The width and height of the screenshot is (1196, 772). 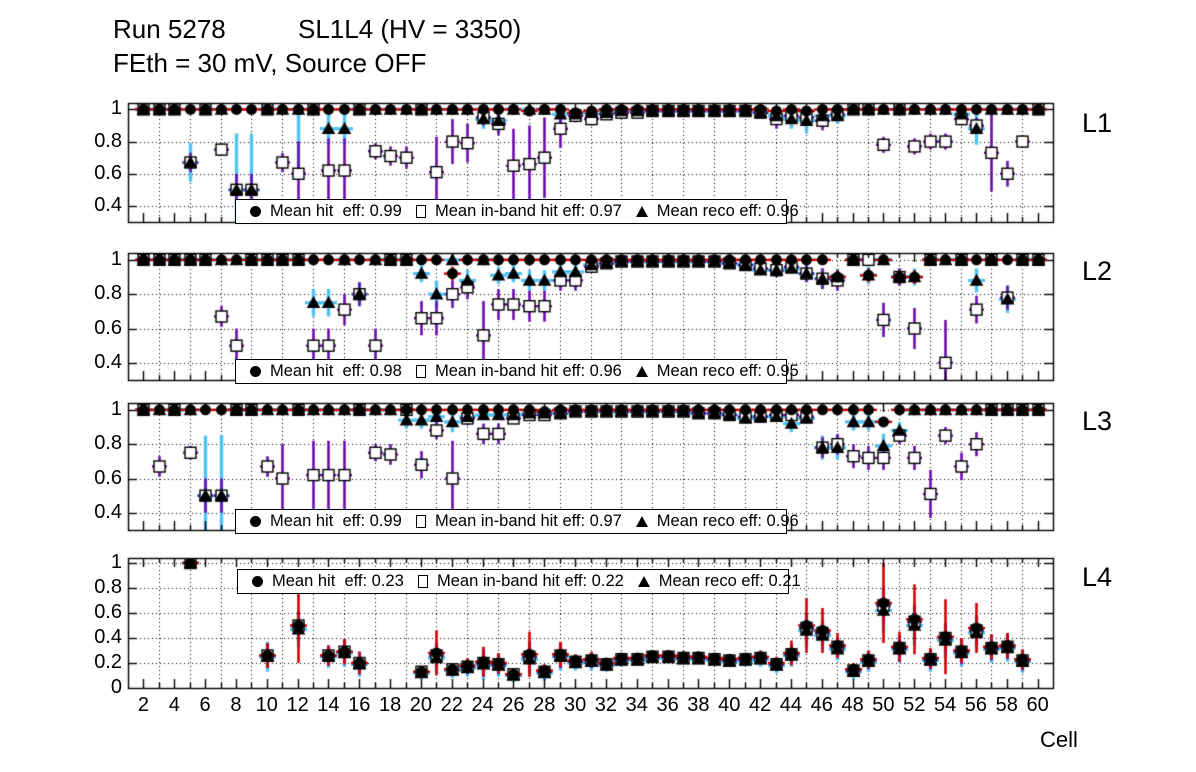 I want to click on legend-entry-inband: Mean in-band hit eff: 0.96, so click(x=512, y=371).